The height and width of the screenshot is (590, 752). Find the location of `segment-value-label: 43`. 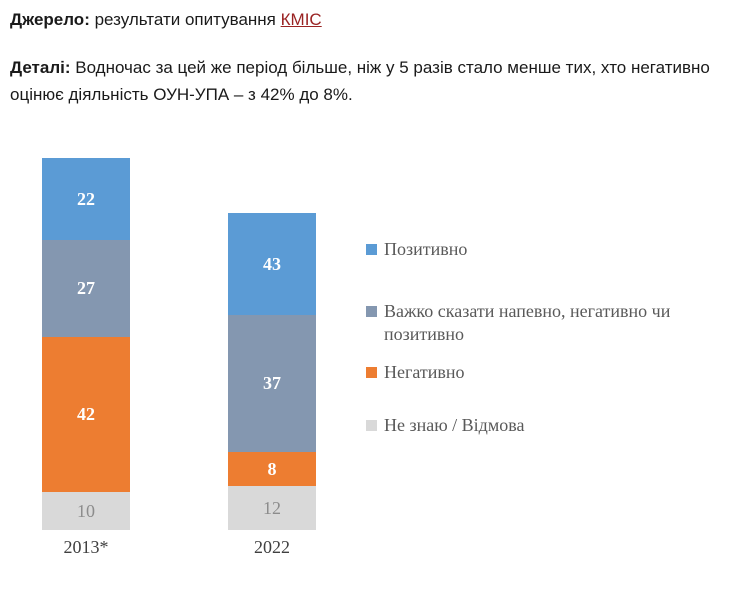

segment-value-label: 43 is located at coordinates (272, 263).